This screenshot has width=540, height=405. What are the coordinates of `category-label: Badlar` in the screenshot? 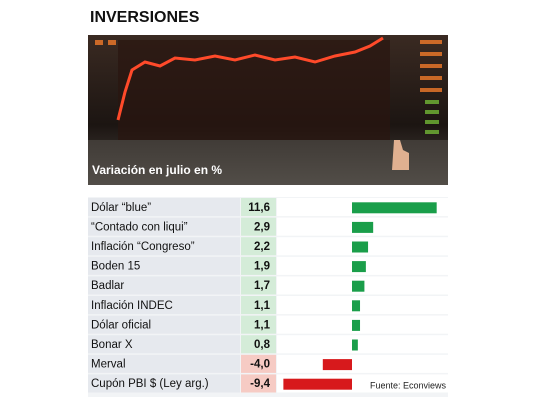 It's located at (107, 286).